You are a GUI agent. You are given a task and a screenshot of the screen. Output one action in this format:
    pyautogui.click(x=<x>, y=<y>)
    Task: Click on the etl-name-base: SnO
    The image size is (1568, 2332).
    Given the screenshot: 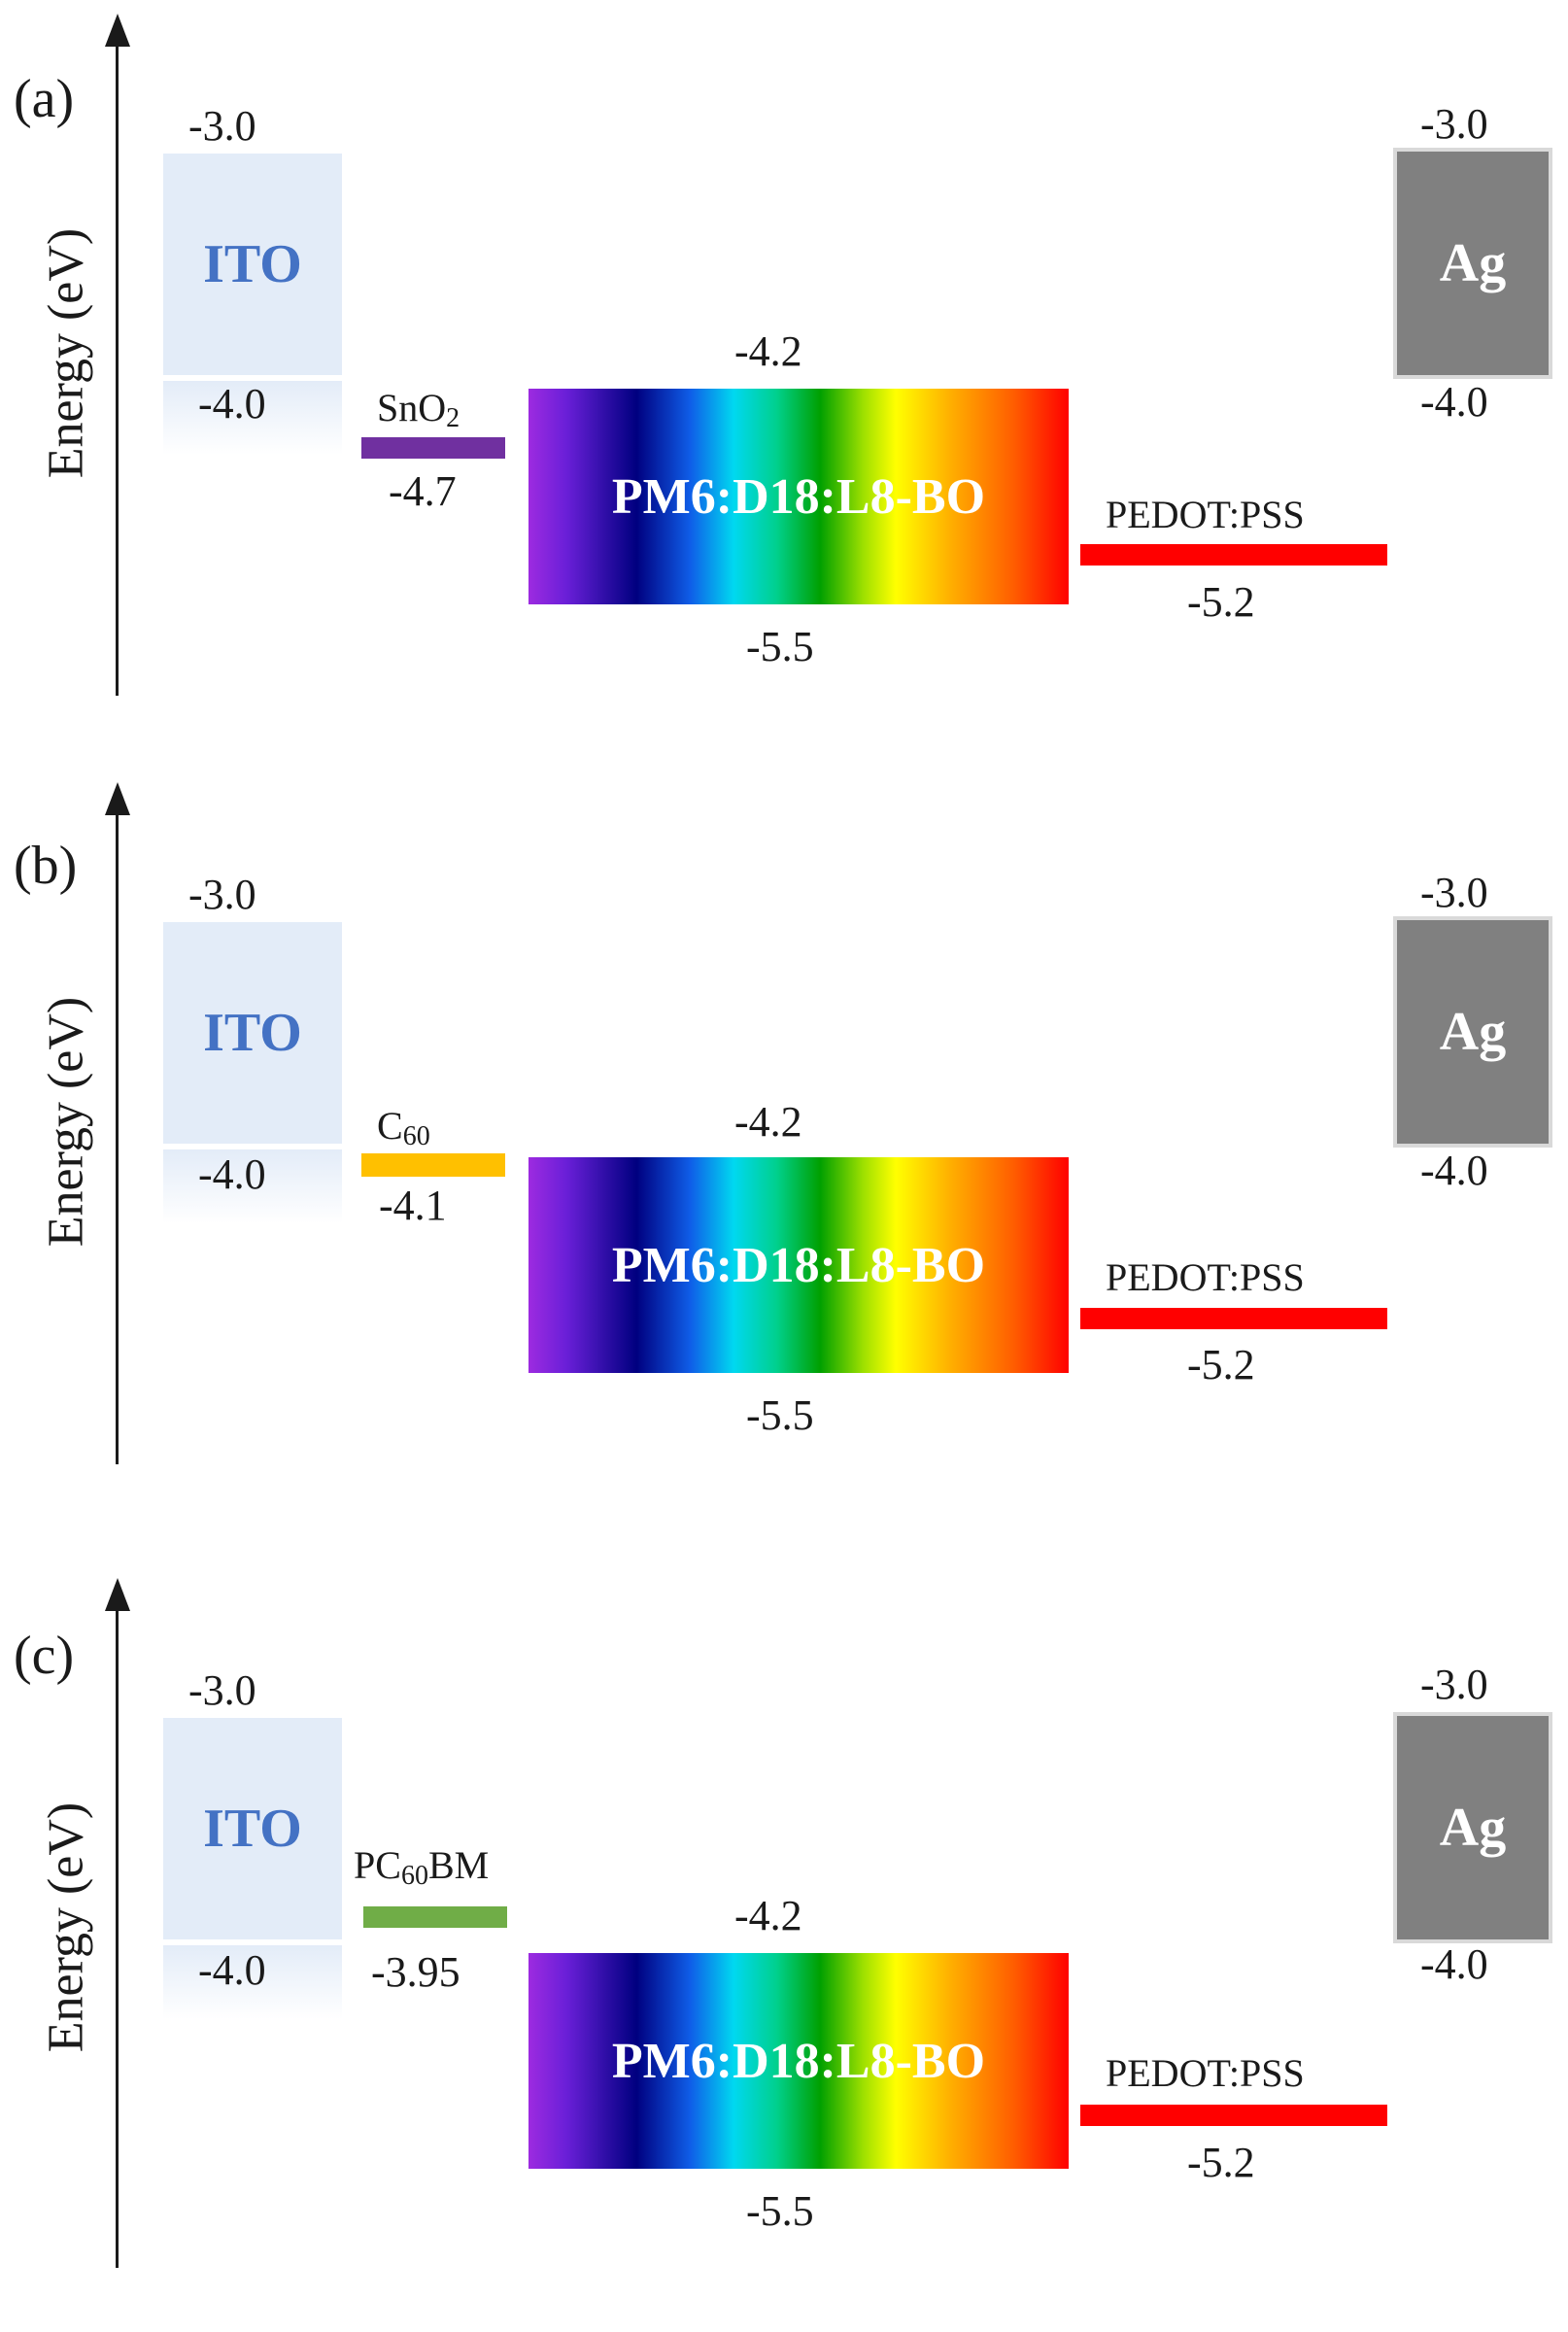 What is the action you would take?
    pyautogui.click(x=412, y=407)
    